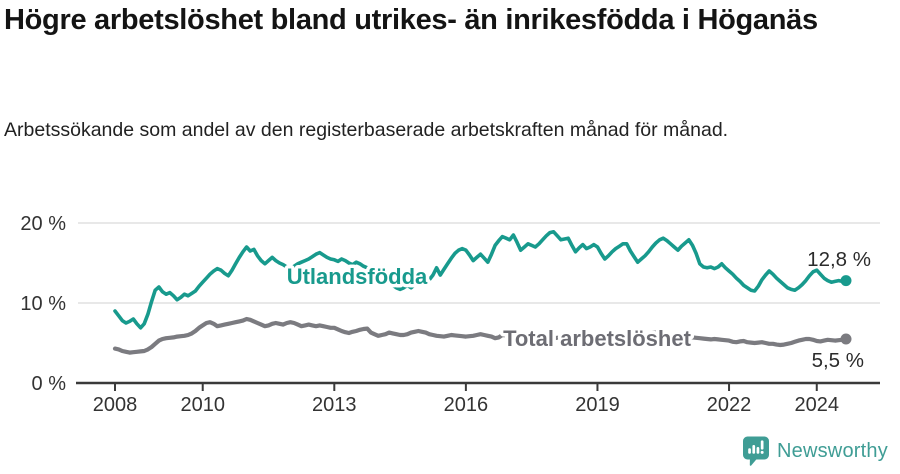  I want to click on x-tick-label: 2013, so click(334, 405).